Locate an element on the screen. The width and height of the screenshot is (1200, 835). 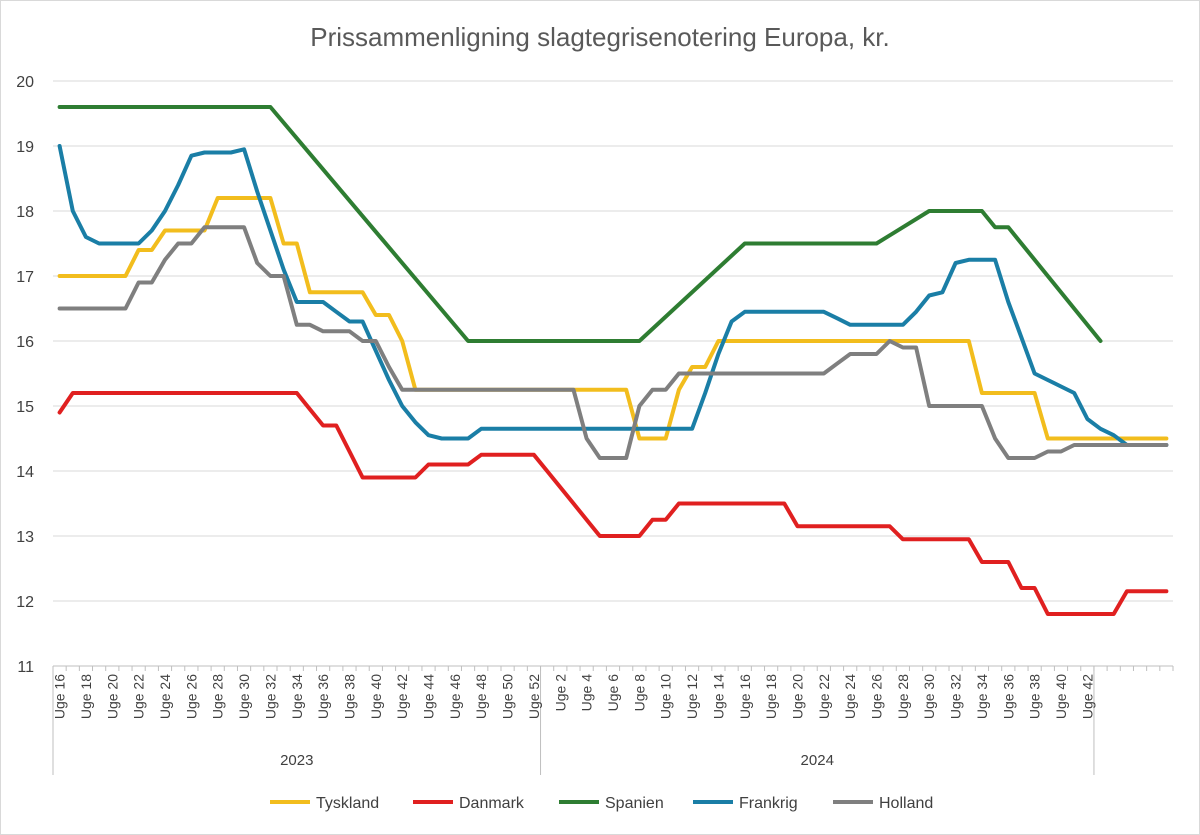
year-group-label: 2023 is located at coordinates (296, 760).